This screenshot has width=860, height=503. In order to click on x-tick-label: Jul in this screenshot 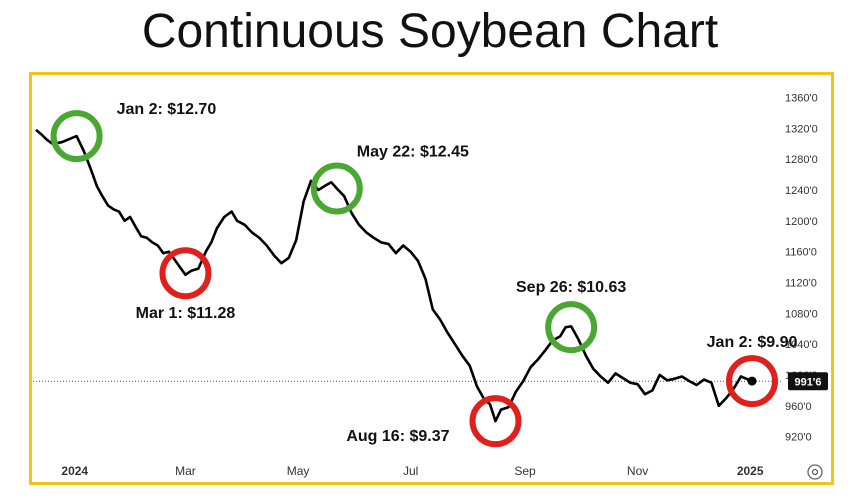, I will do `click(410, 471)`.